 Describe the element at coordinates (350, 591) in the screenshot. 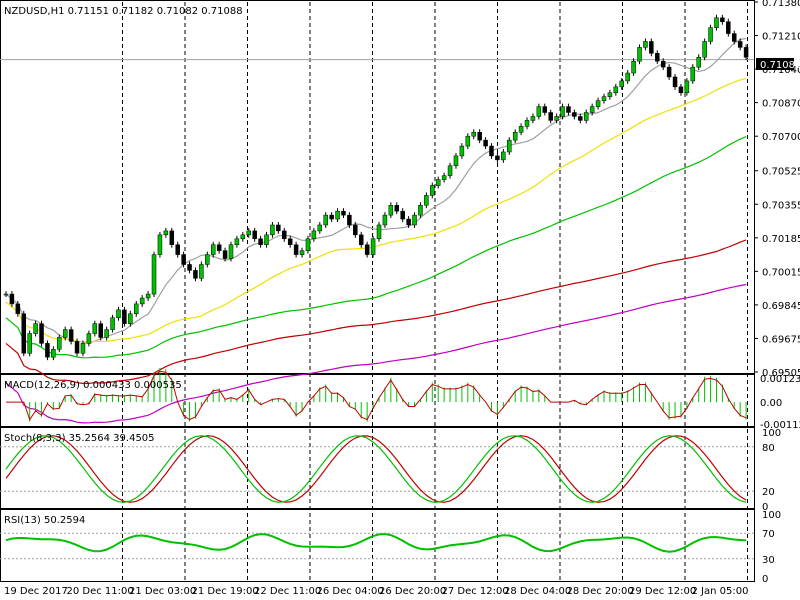

I see `time-tick-label: 26 Dec 04:00` at that location.